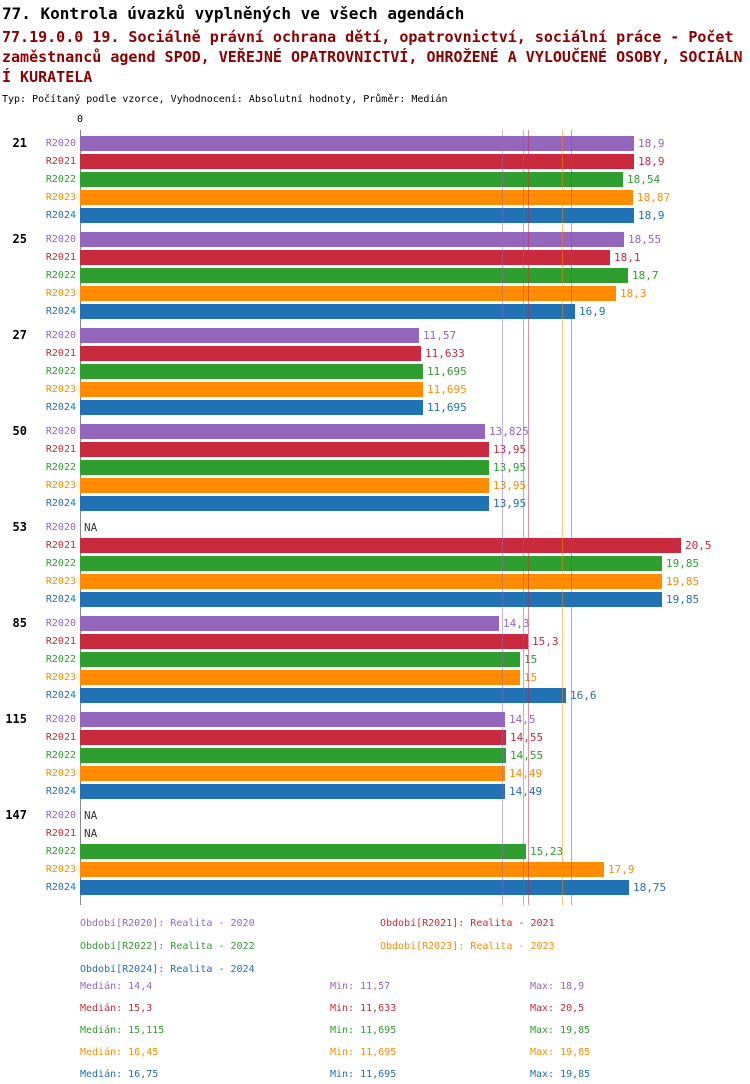 This screenshot has width=750, height=1084. Describe the element at coordinates (16, 815) in the screenshot. I see `group-label: 147` at that location.